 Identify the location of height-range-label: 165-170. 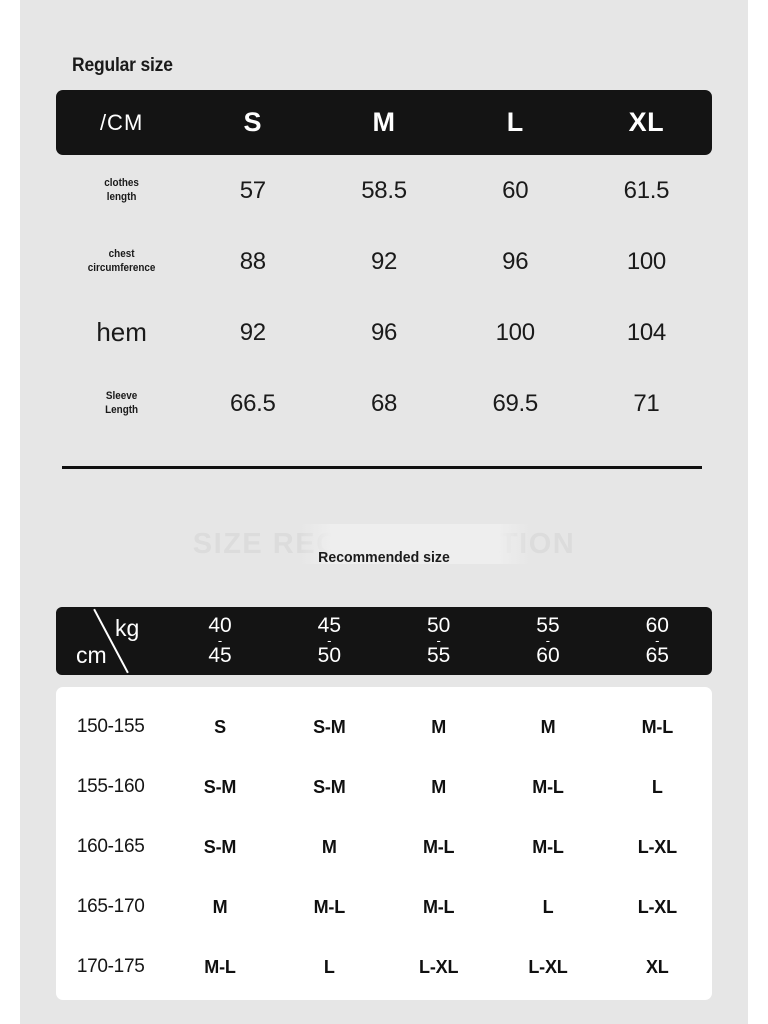
(110, 906).